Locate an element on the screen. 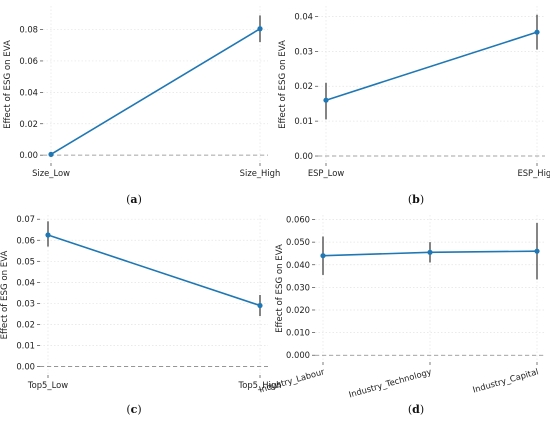 Image resolution: width=550 pixels, height=425 pixels. y-tick-label: 0.08 is located at coordinates (28, 30).